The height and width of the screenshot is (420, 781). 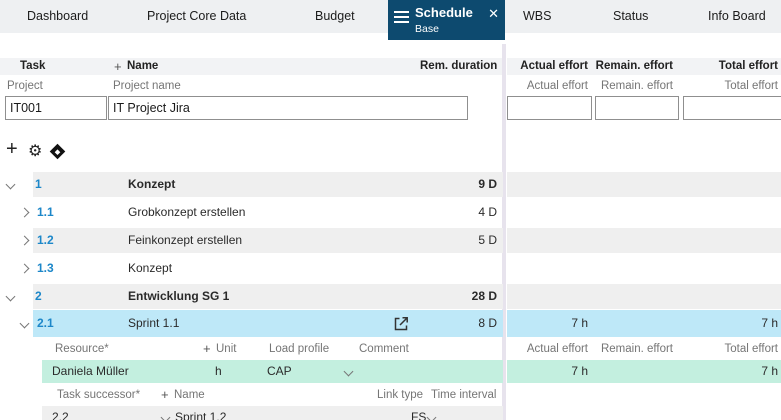 What do you see at coordinates (537, 16) in the screenshot?
I see `tab-wbs: WBS` at bounding box center [537, 16].